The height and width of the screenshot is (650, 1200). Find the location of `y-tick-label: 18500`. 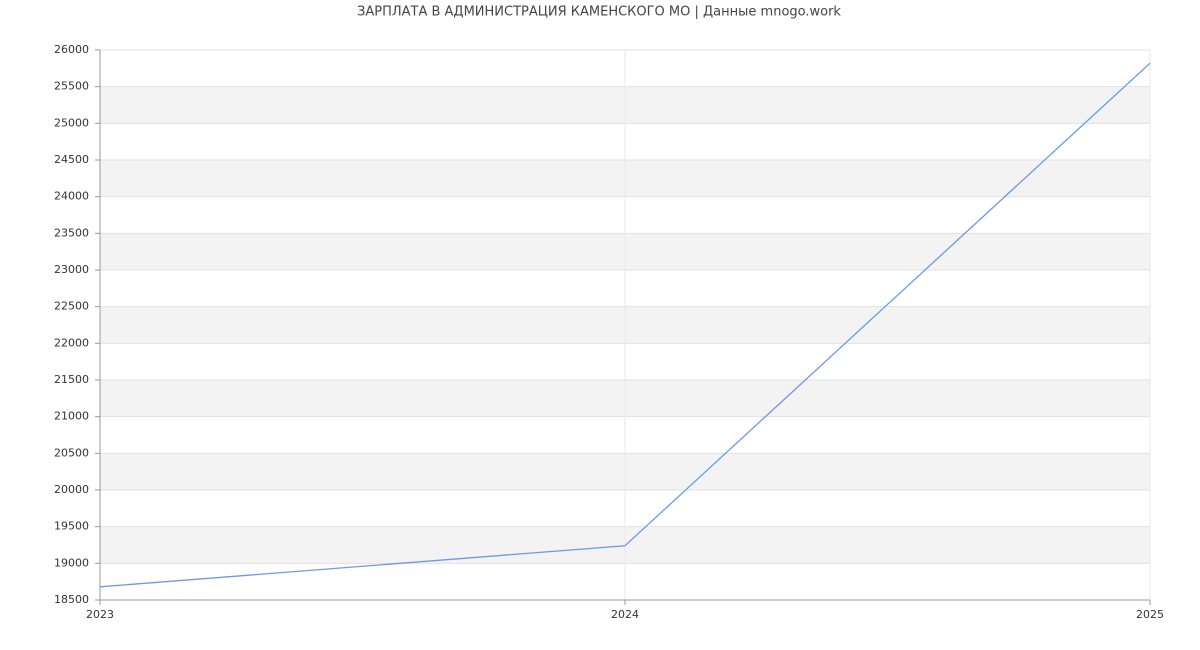

y-tick-label: 18500 is located at coordinates (71, 599).